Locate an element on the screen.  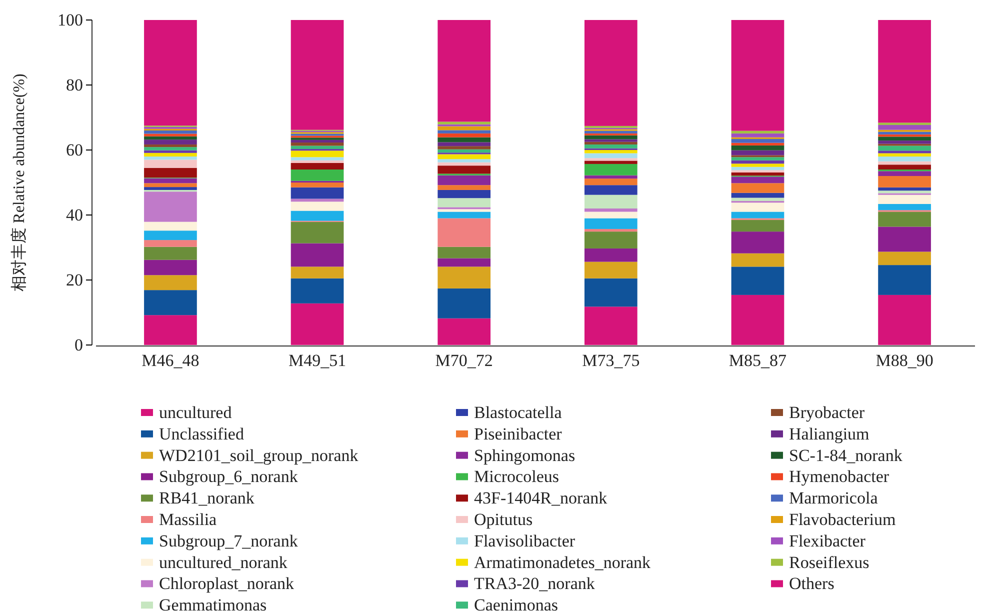
legend-label: Flavisolibacter is located at coordinates (525, 540).